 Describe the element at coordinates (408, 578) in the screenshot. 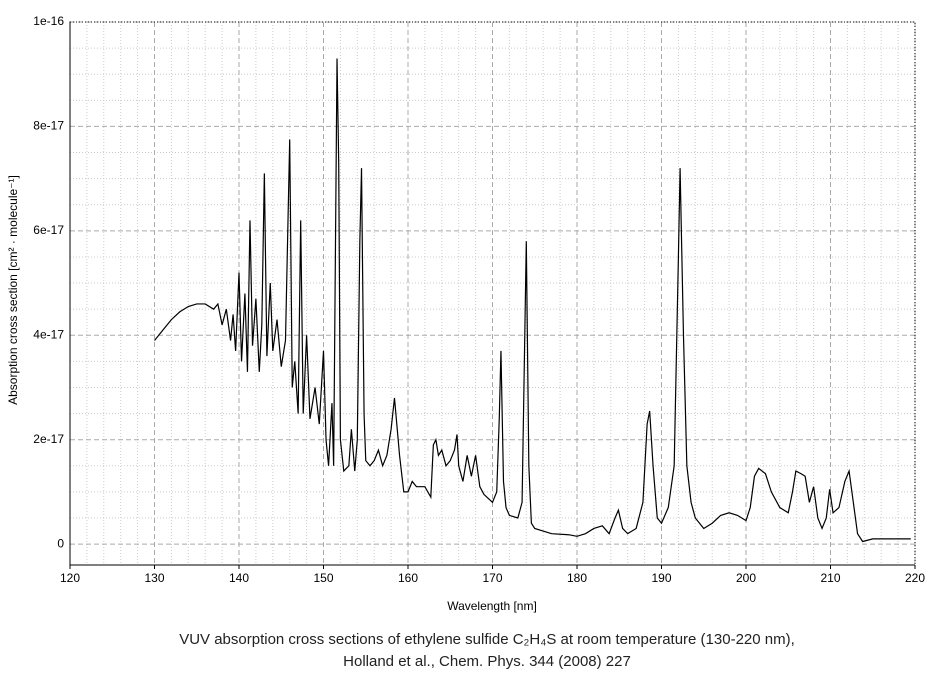

I see `x-tick-label: 160` at that location.